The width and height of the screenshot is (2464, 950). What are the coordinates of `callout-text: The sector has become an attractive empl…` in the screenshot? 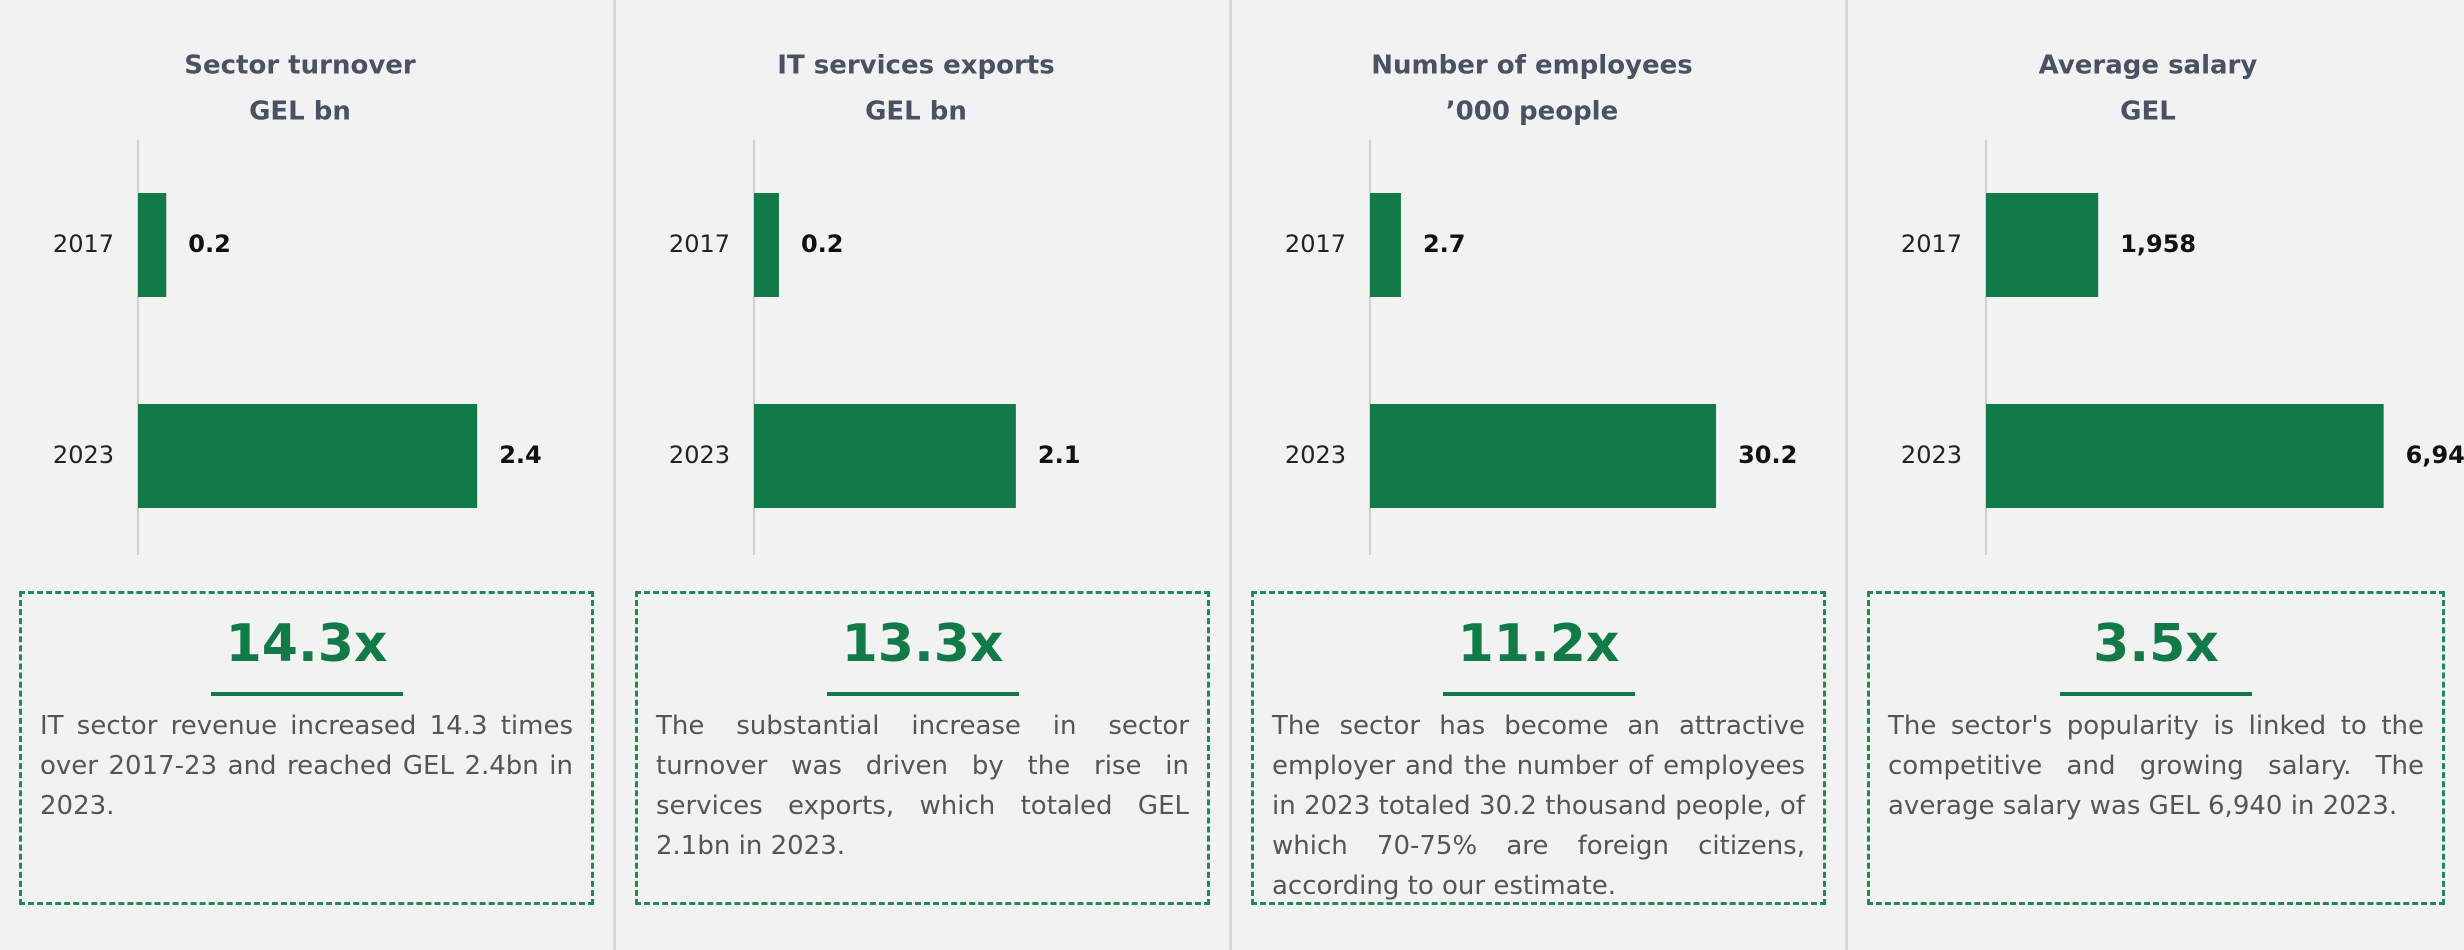 It's located at (1538, 806).